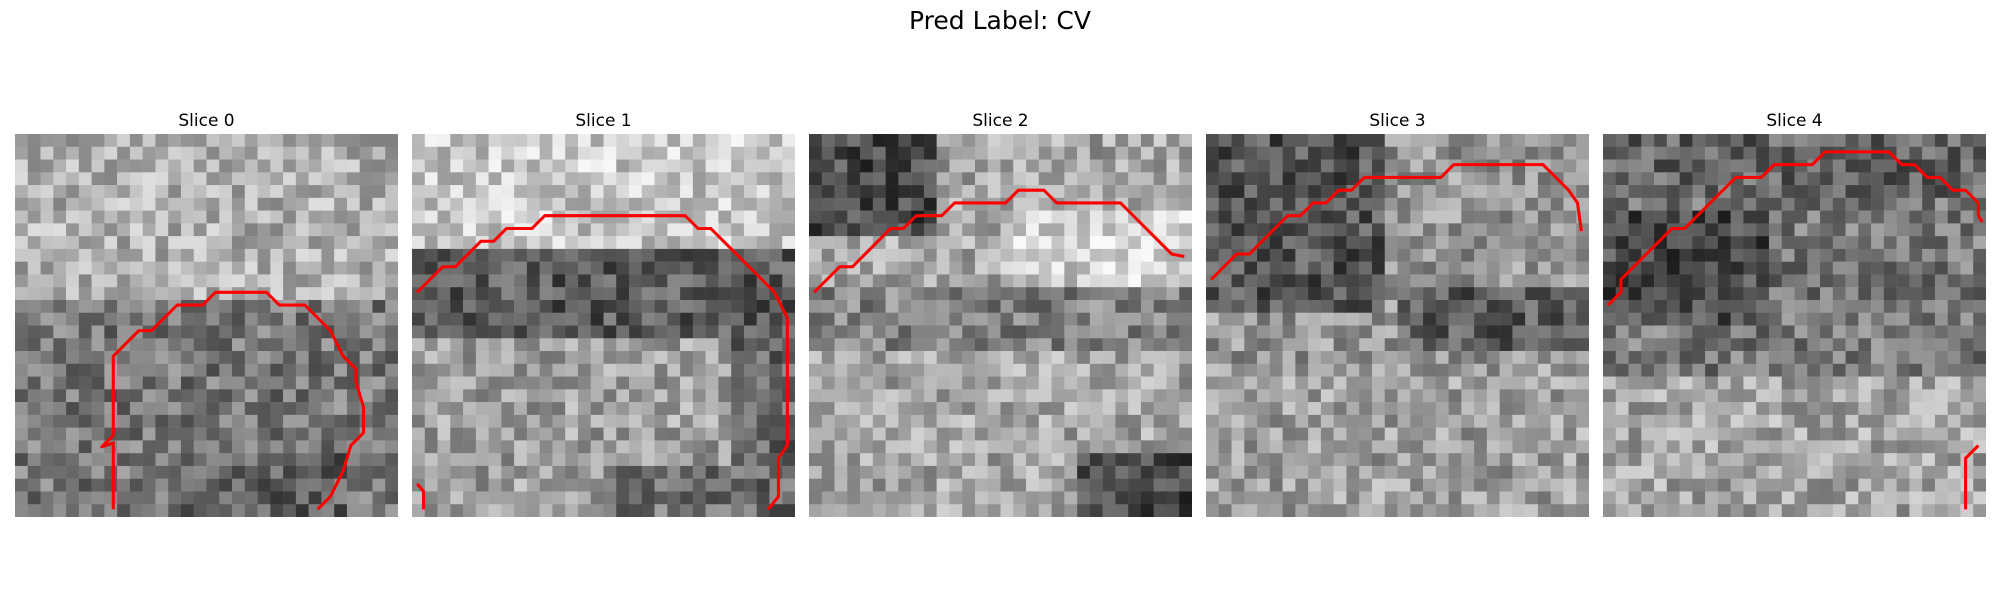 The height and width of the screenshot is (600, 2000). I want to click on slice-title: Slice 3, so click(1397, 121).